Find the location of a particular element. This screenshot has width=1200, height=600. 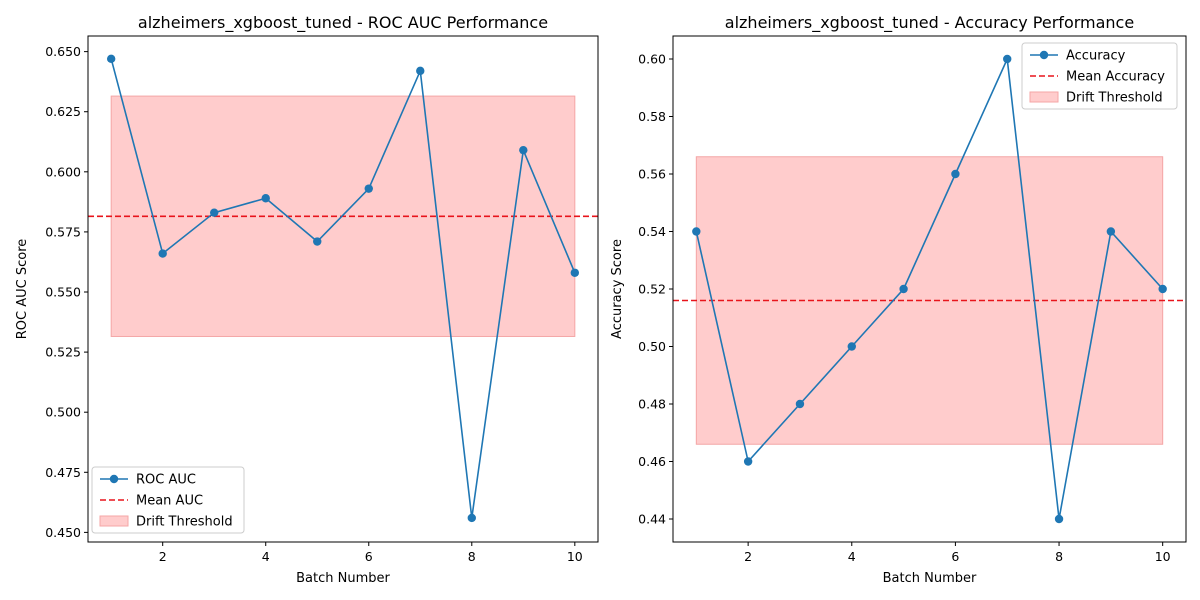

legend: Accuracy Mean Accuracy Drift Threshold is located at coordinates (1099, 76).